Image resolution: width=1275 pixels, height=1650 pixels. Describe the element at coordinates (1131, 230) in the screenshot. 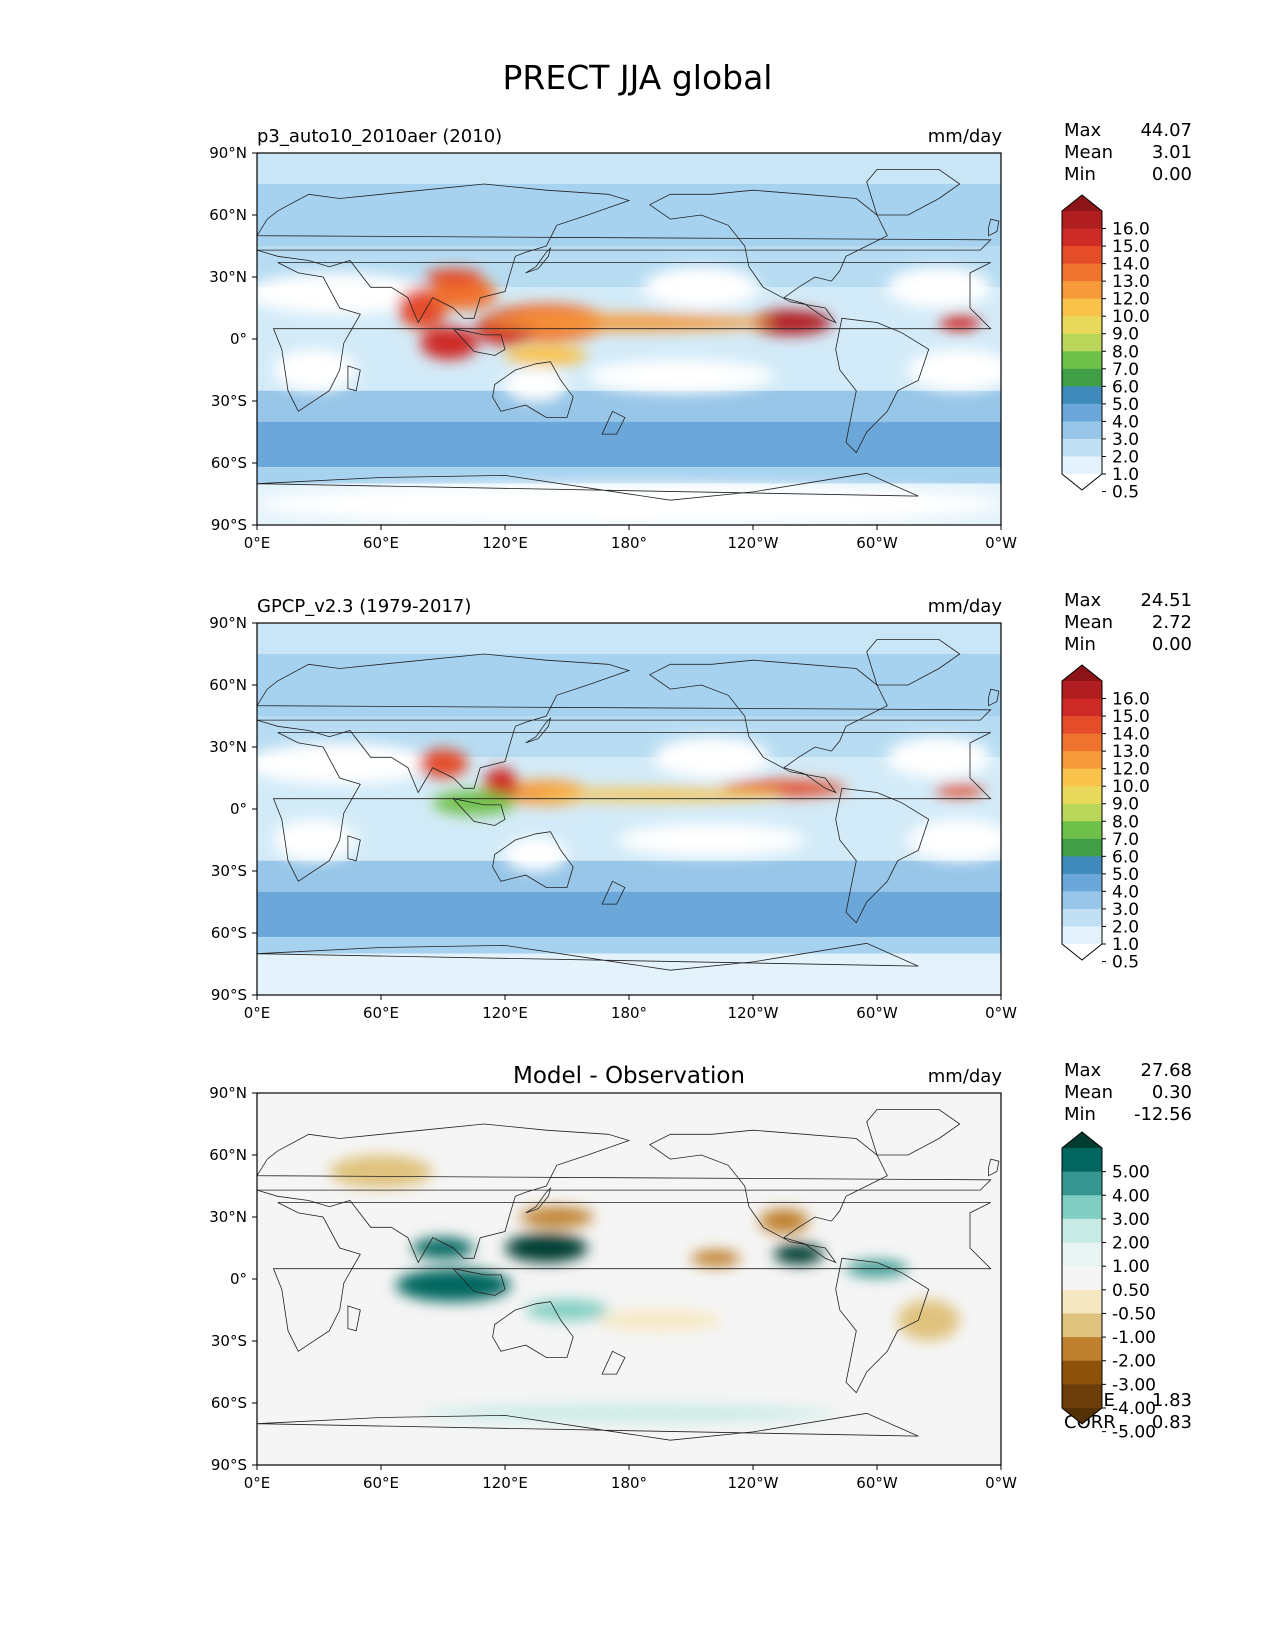

I see `colorbar-label: 16.0` at that location.